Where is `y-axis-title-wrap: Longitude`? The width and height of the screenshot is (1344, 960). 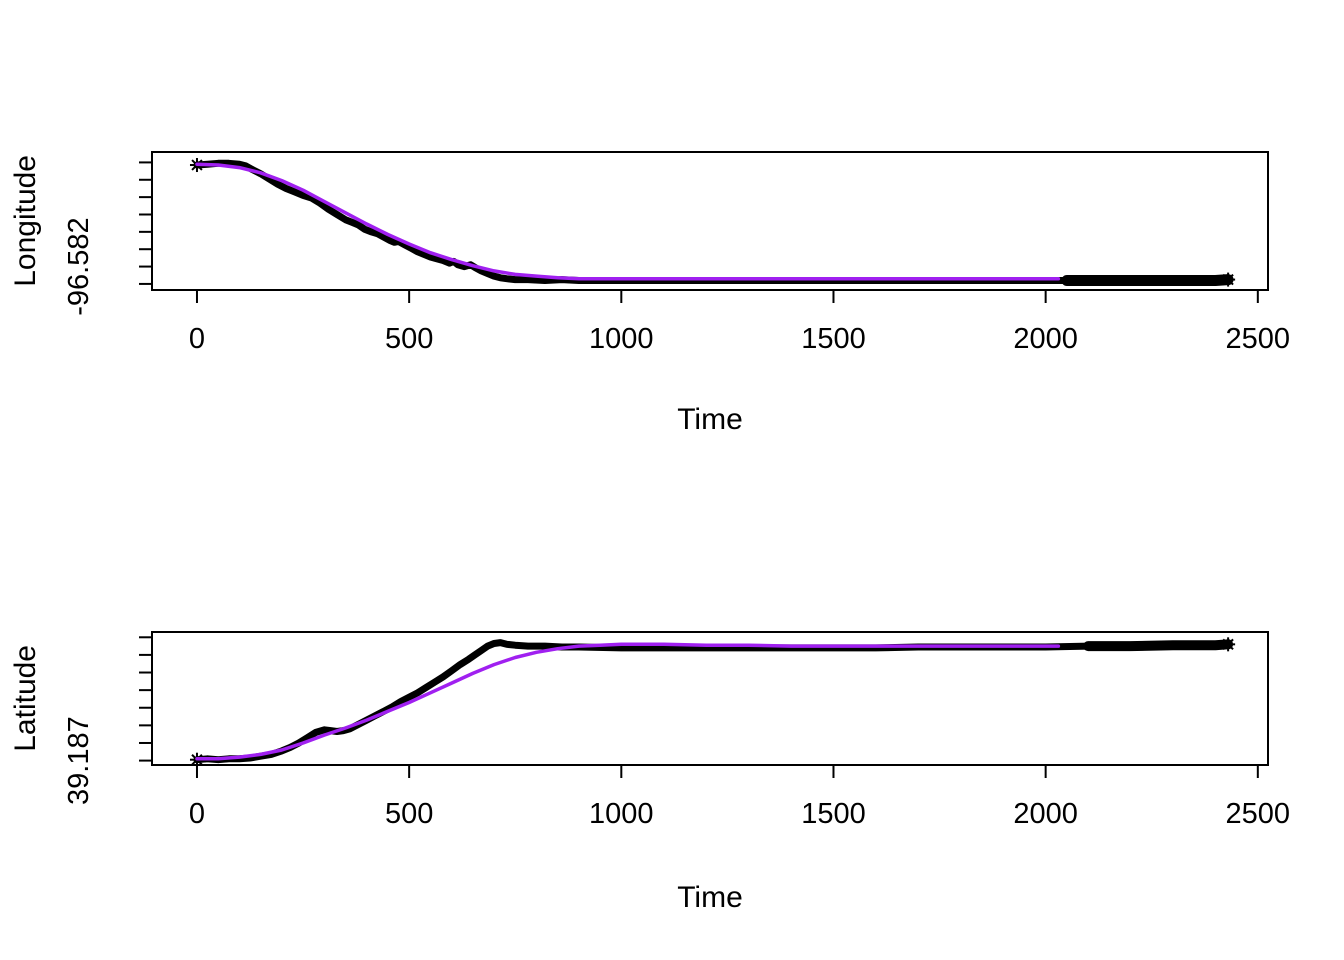 y-axis-title-wrap: Longitude is located at coordinates (26, 221).